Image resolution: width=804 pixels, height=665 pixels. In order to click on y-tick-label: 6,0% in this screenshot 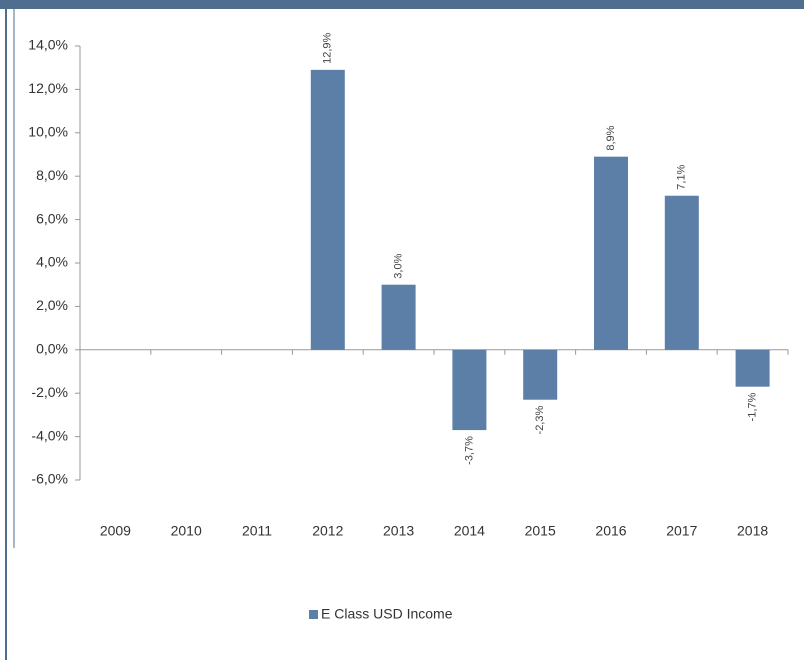, I will do `click(52, 218)`.